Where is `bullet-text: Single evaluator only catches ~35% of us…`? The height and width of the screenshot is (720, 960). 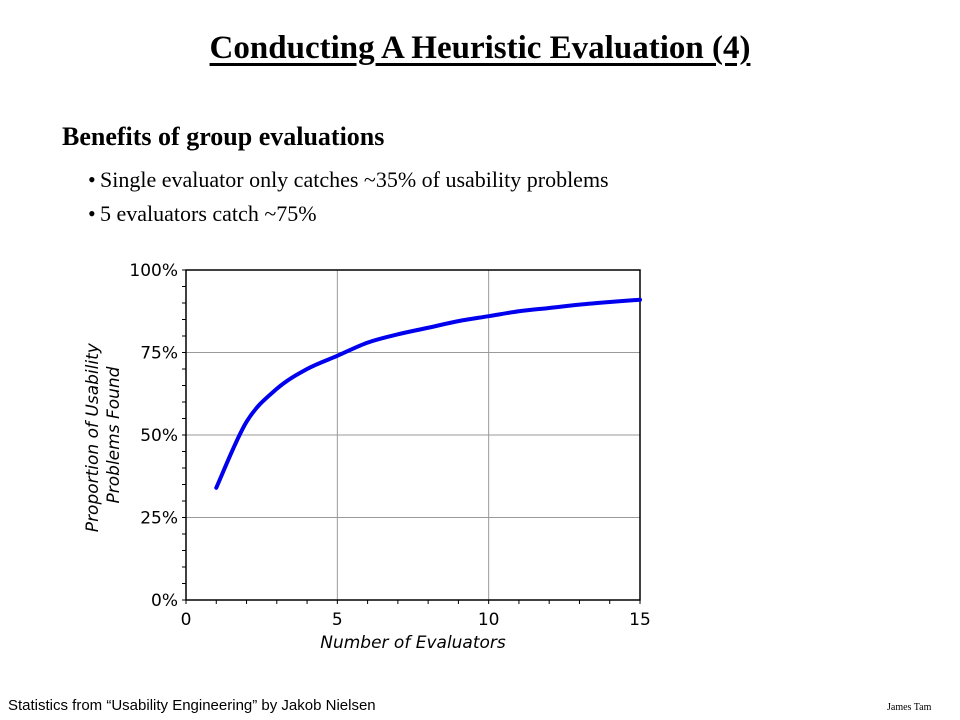 bullet-text: Single evaluator only catches ~35% of us… is located at coordinates (354, 179).